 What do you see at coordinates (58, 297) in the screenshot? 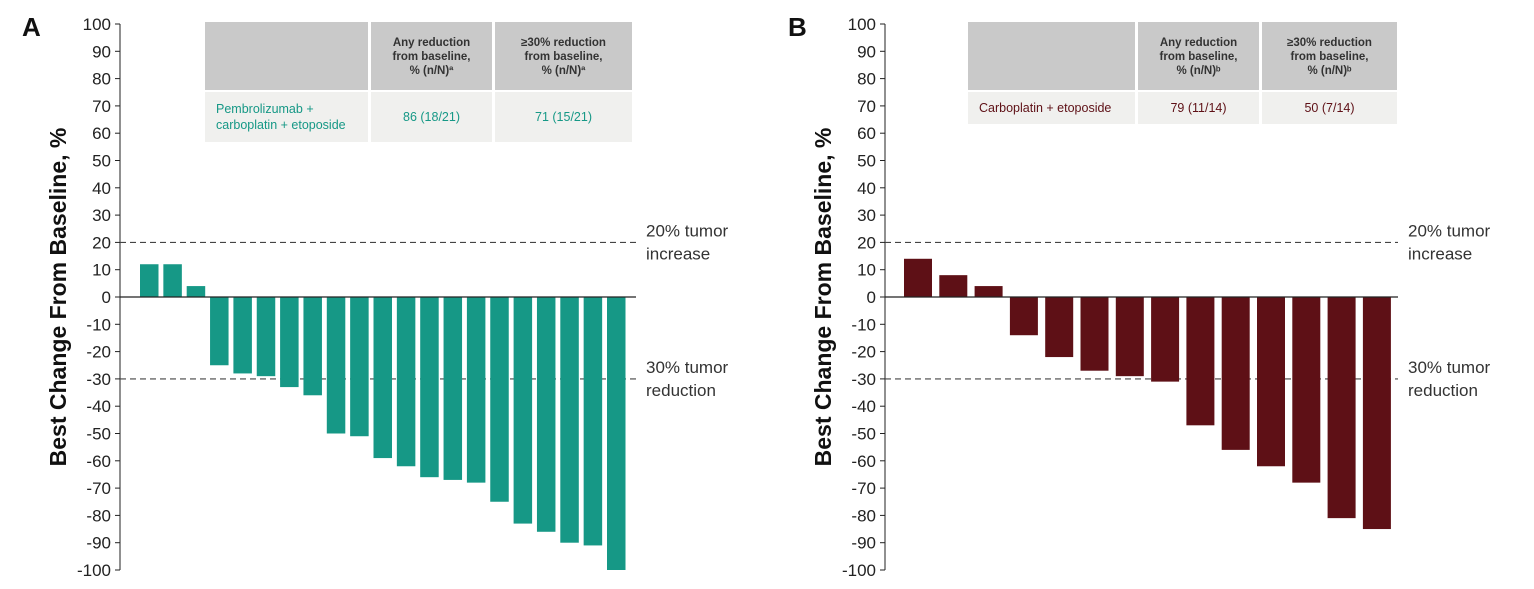
I see `y-axis-label: Best Change From Baseline, %` at bounding box center [58, 297].